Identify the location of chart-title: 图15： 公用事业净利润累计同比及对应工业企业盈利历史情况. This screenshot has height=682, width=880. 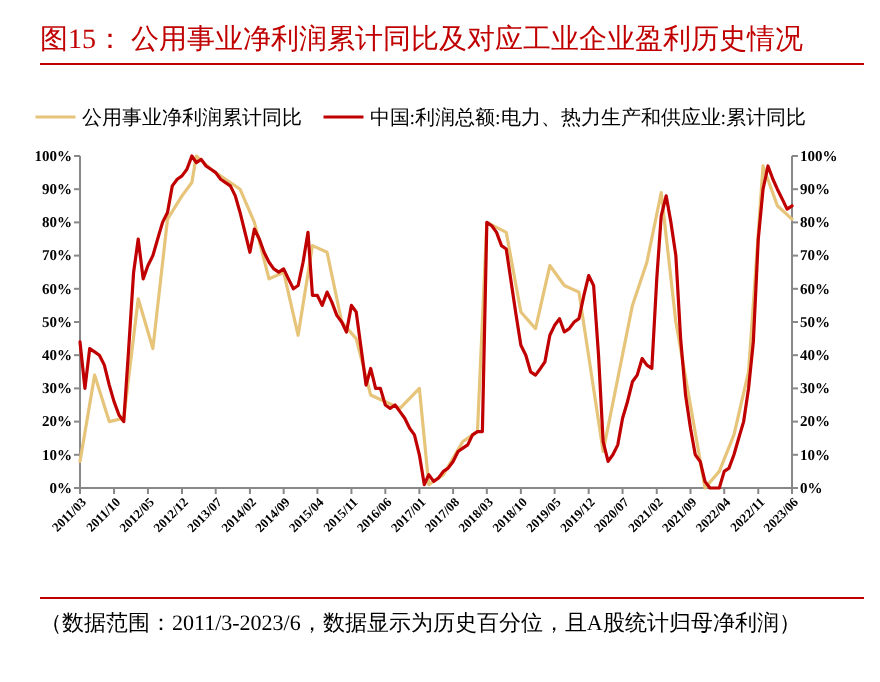
(421, 40).